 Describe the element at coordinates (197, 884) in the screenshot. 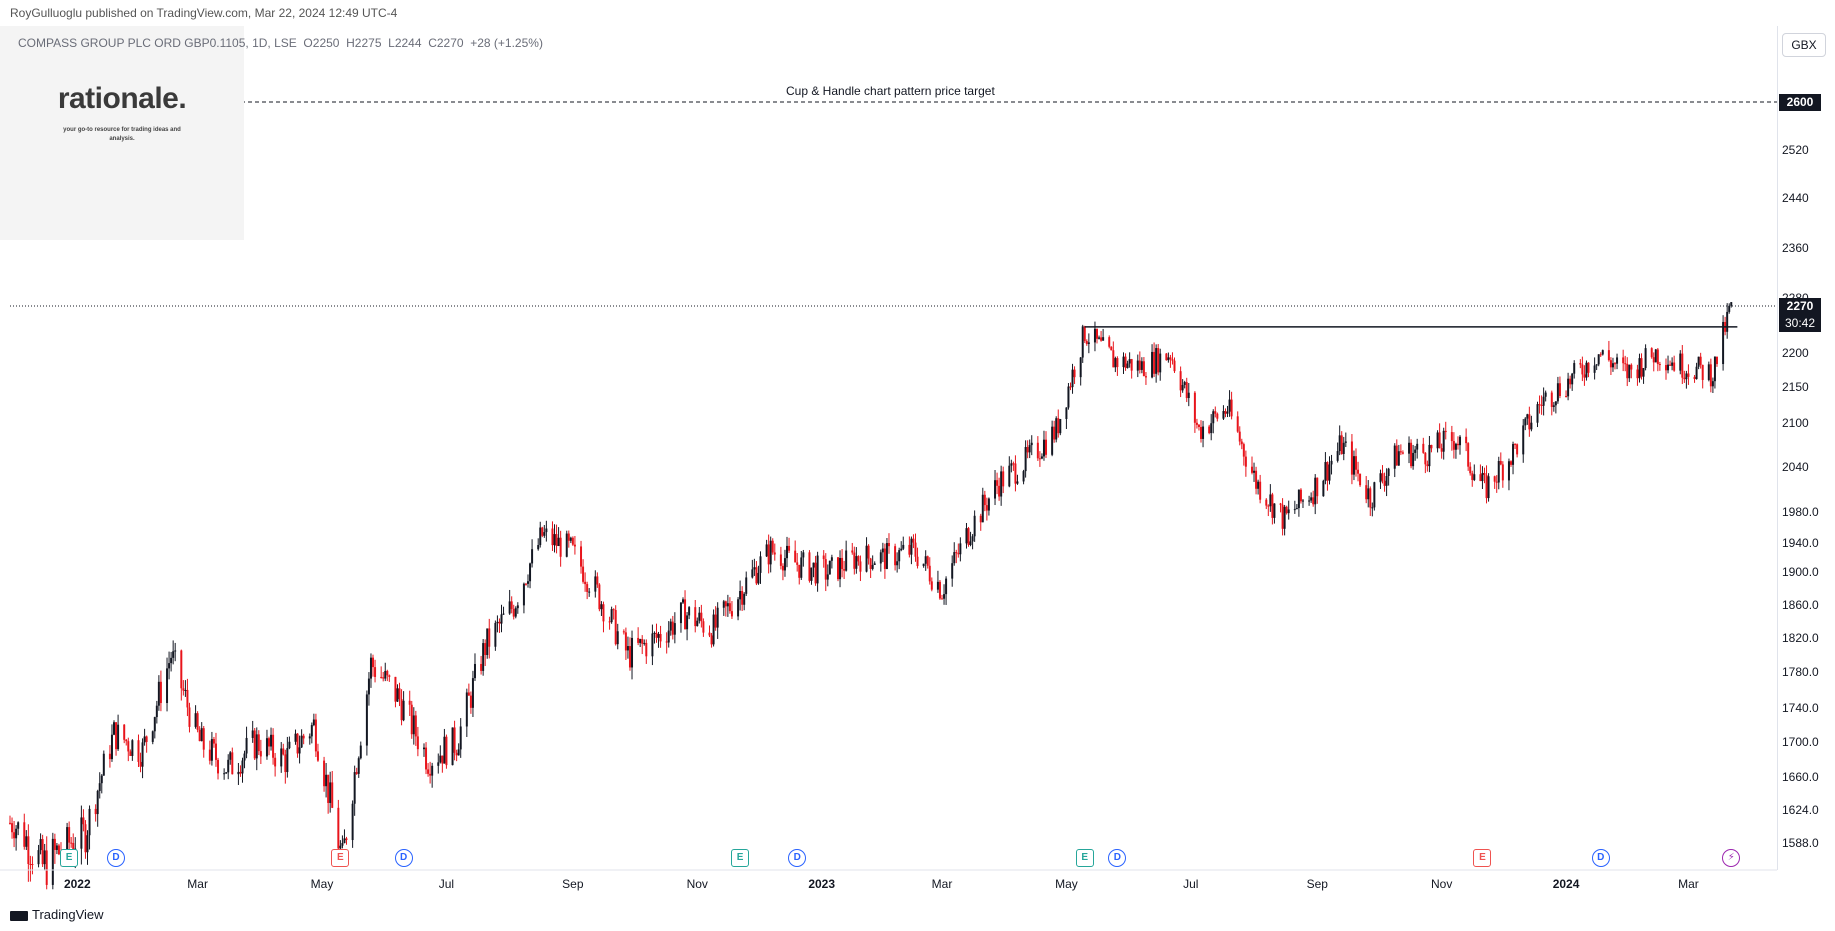

I see `time-tick-label: Mar` at that location.